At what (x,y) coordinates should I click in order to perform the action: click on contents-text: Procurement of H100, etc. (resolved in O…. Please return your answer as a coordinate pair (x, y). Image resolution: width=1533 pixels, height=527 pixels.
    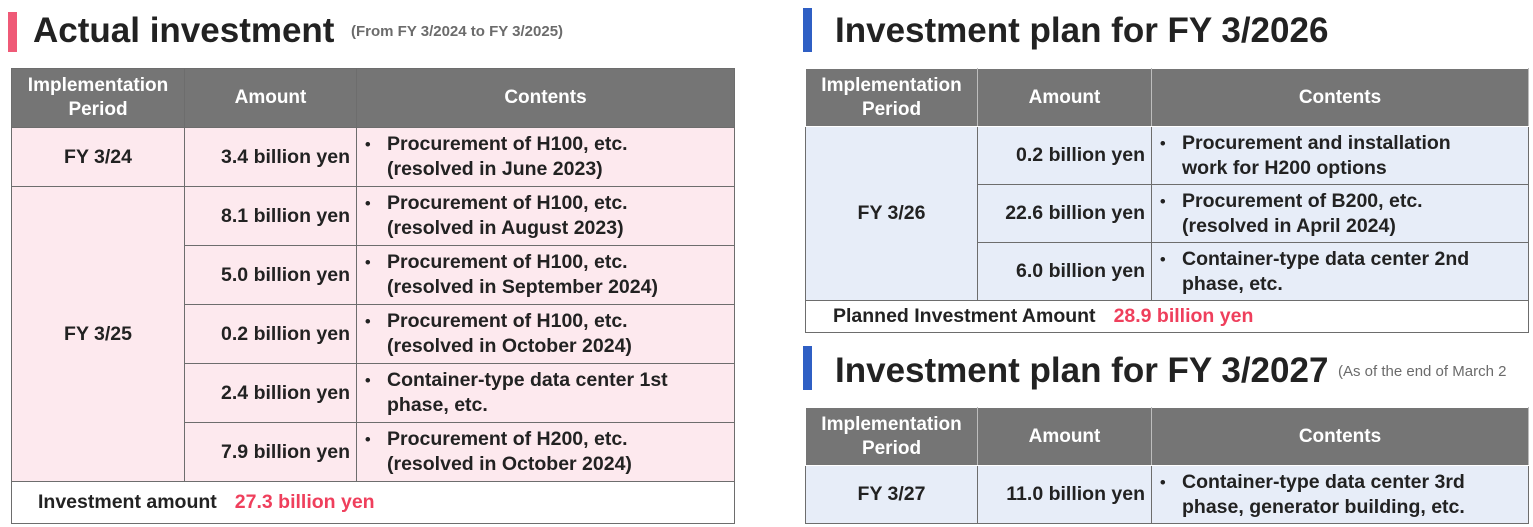
    Looking at the image, I should click on (509, 333).